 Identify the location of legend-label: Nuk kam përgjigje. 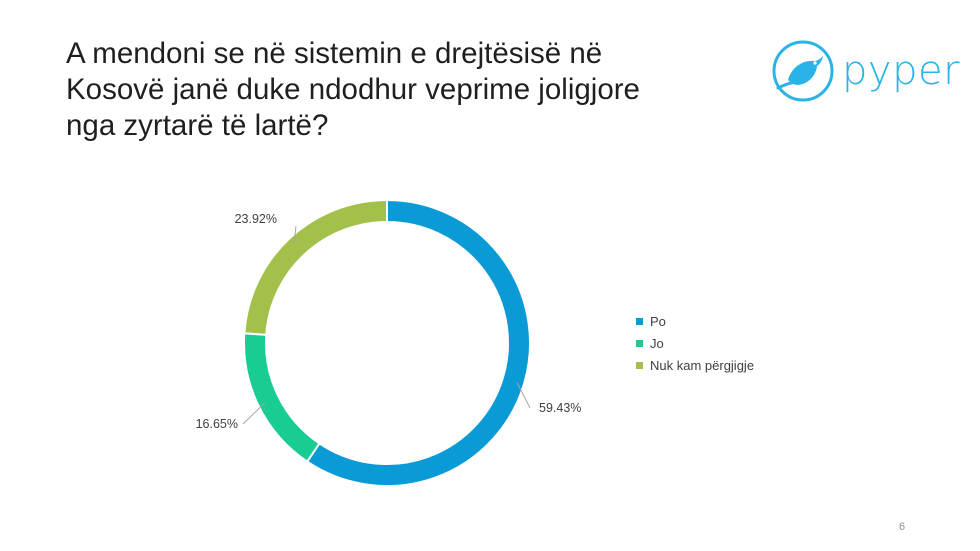
(702, 365).